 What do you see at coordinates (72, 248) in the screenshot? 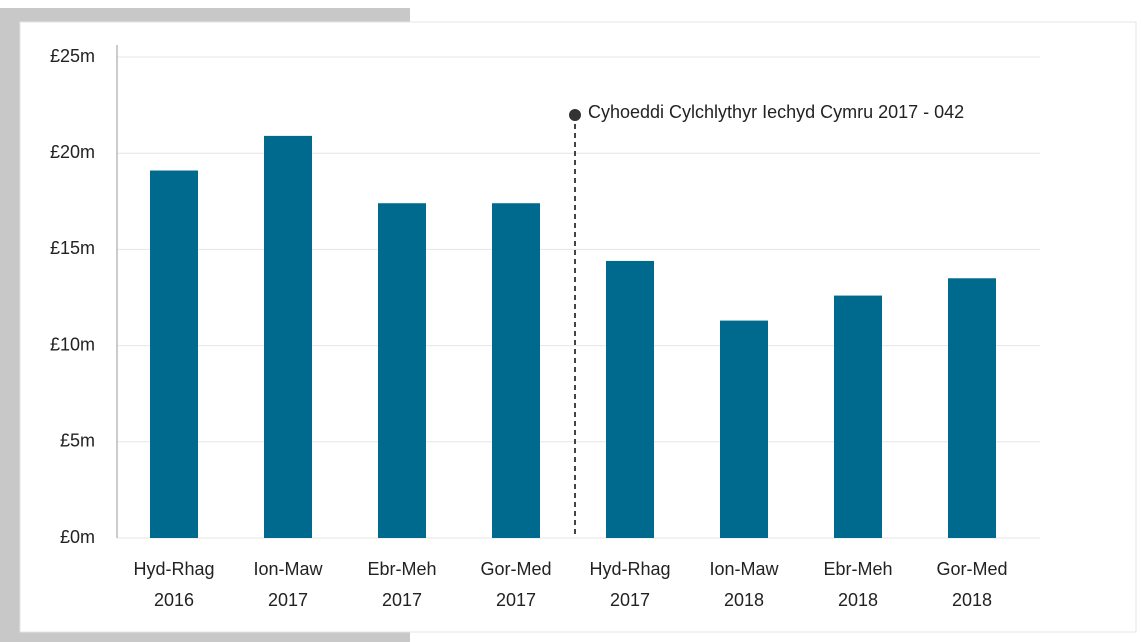
I see `y-tick-label: £15m` at bounding box center [72, 248].